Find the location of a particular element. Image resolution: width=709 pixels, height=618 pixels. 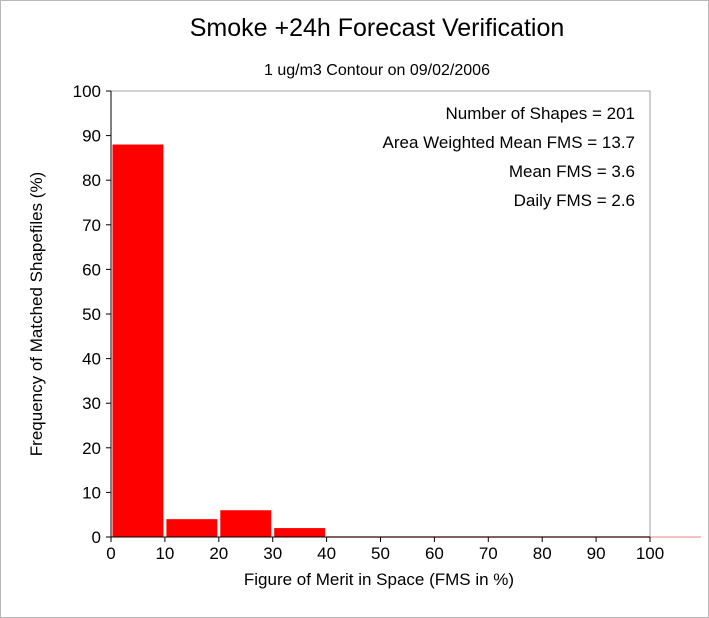

x-tick-label: 40 is located at coordinates (326, 553).